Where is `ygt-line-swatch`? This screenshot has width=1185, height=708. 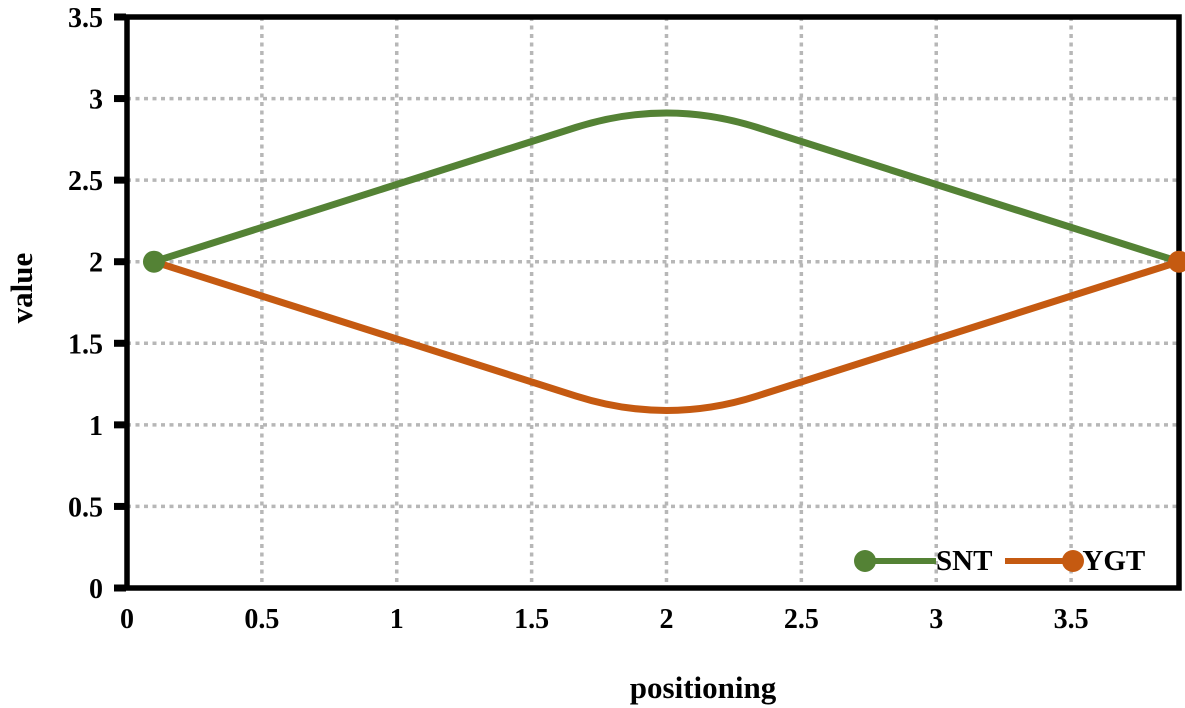
ygt-line-swatch is located at coordinates (1044, 561).